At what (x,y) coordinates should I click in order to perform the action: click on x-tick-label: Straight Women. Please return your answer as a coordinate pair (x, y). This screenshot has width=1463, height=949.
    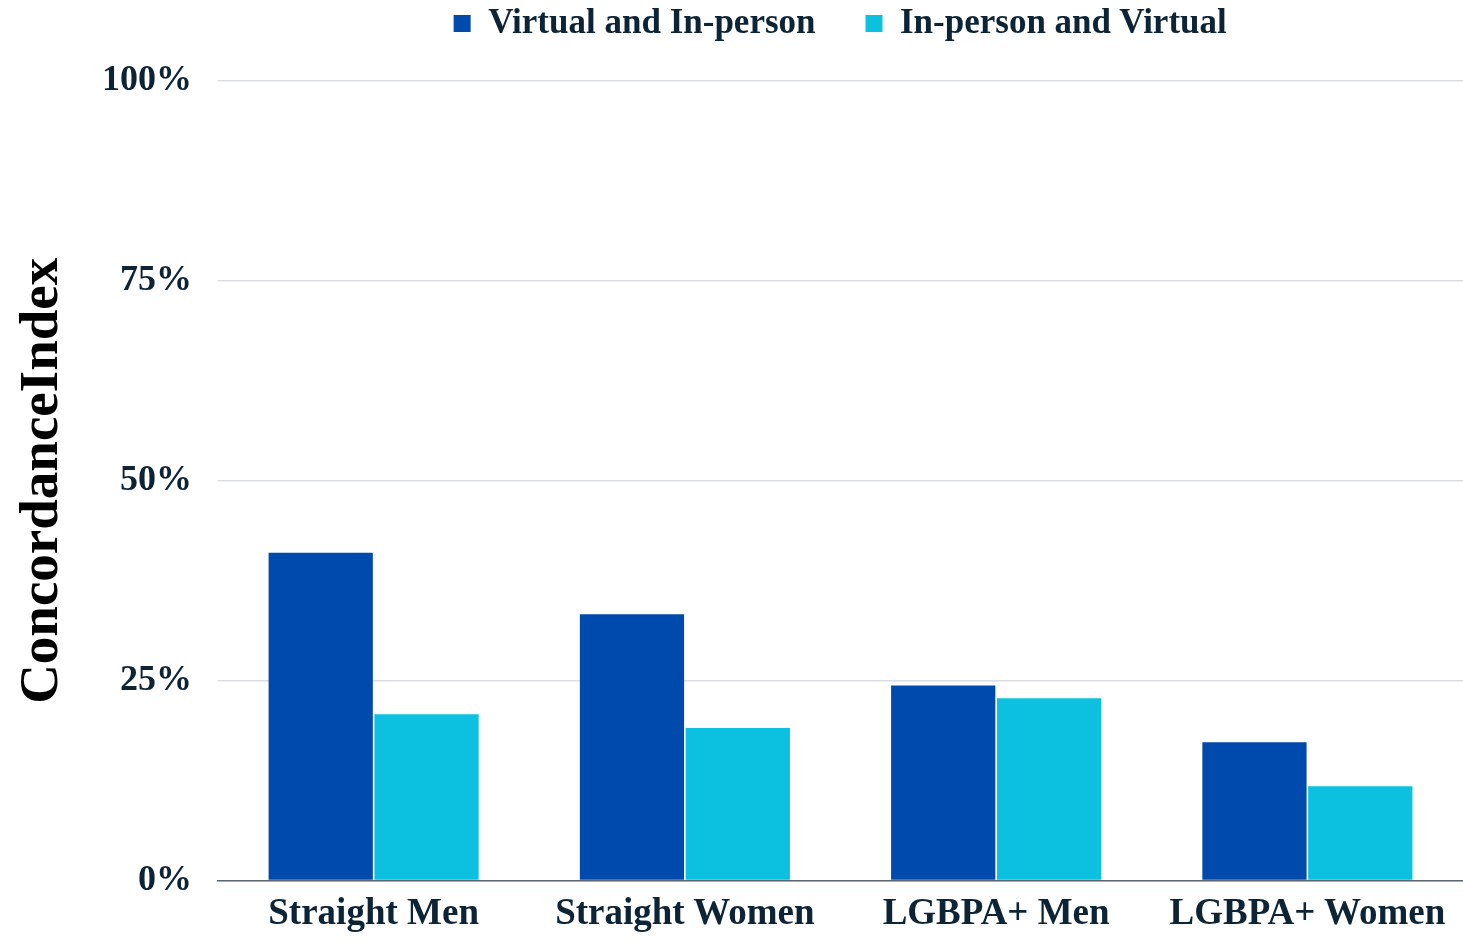
    Looking at the image, I should click on (685, 912).